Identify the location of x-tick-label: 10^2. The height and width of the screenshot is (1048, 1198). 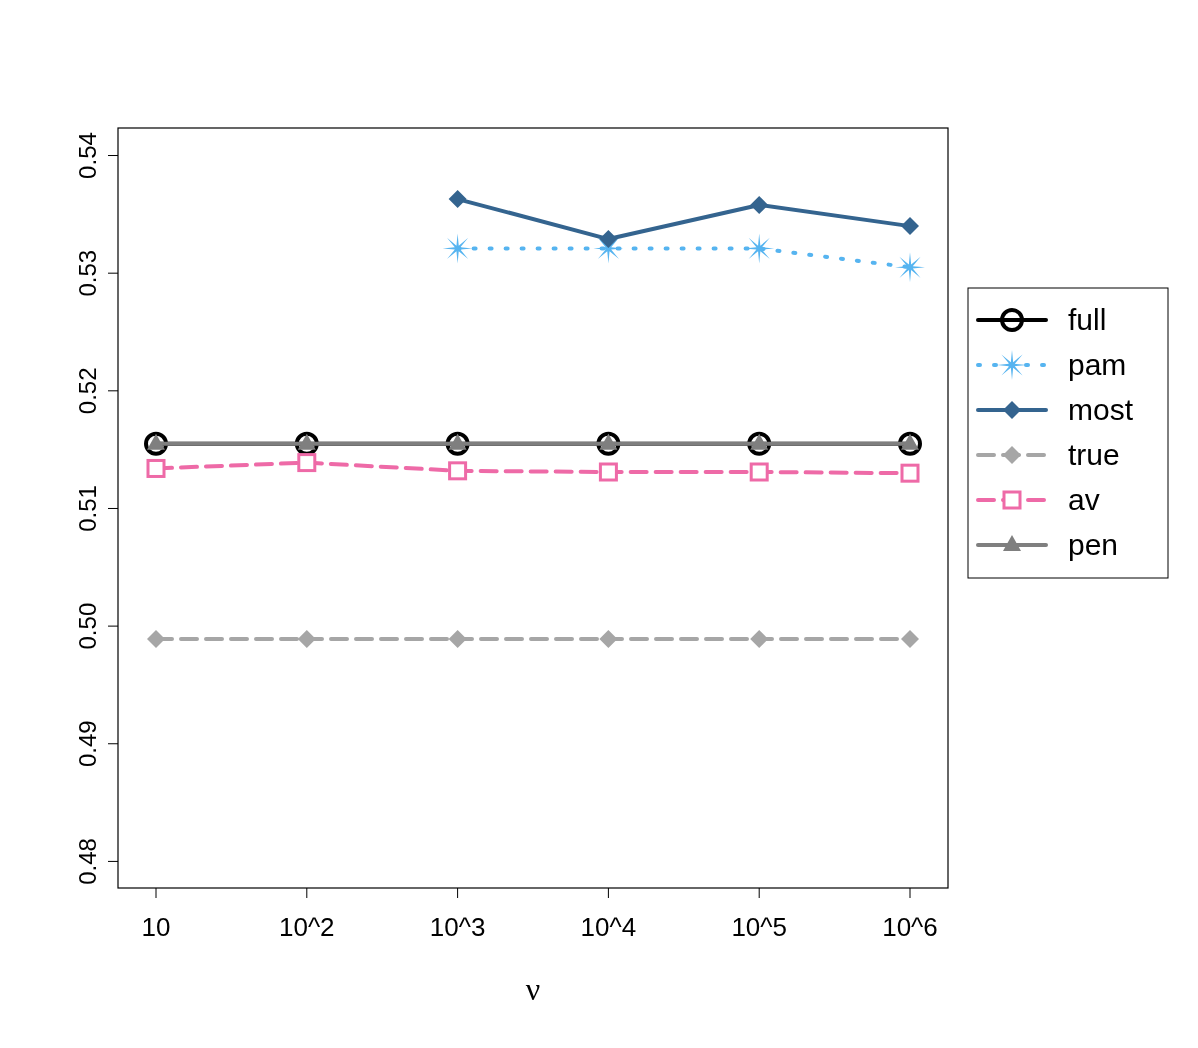
(307, 927).